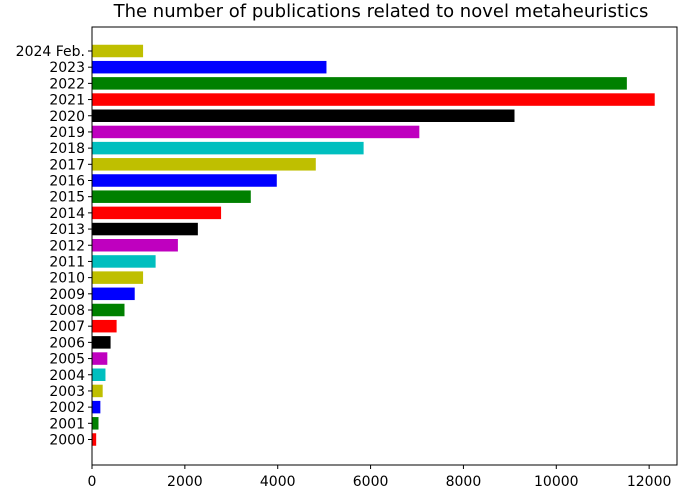 The height and width of the screenshot is (490, 685). Describe the element at coordinates (67, 295) in the screenshot. I see `y-tick-label-2009: 2009` at that location.